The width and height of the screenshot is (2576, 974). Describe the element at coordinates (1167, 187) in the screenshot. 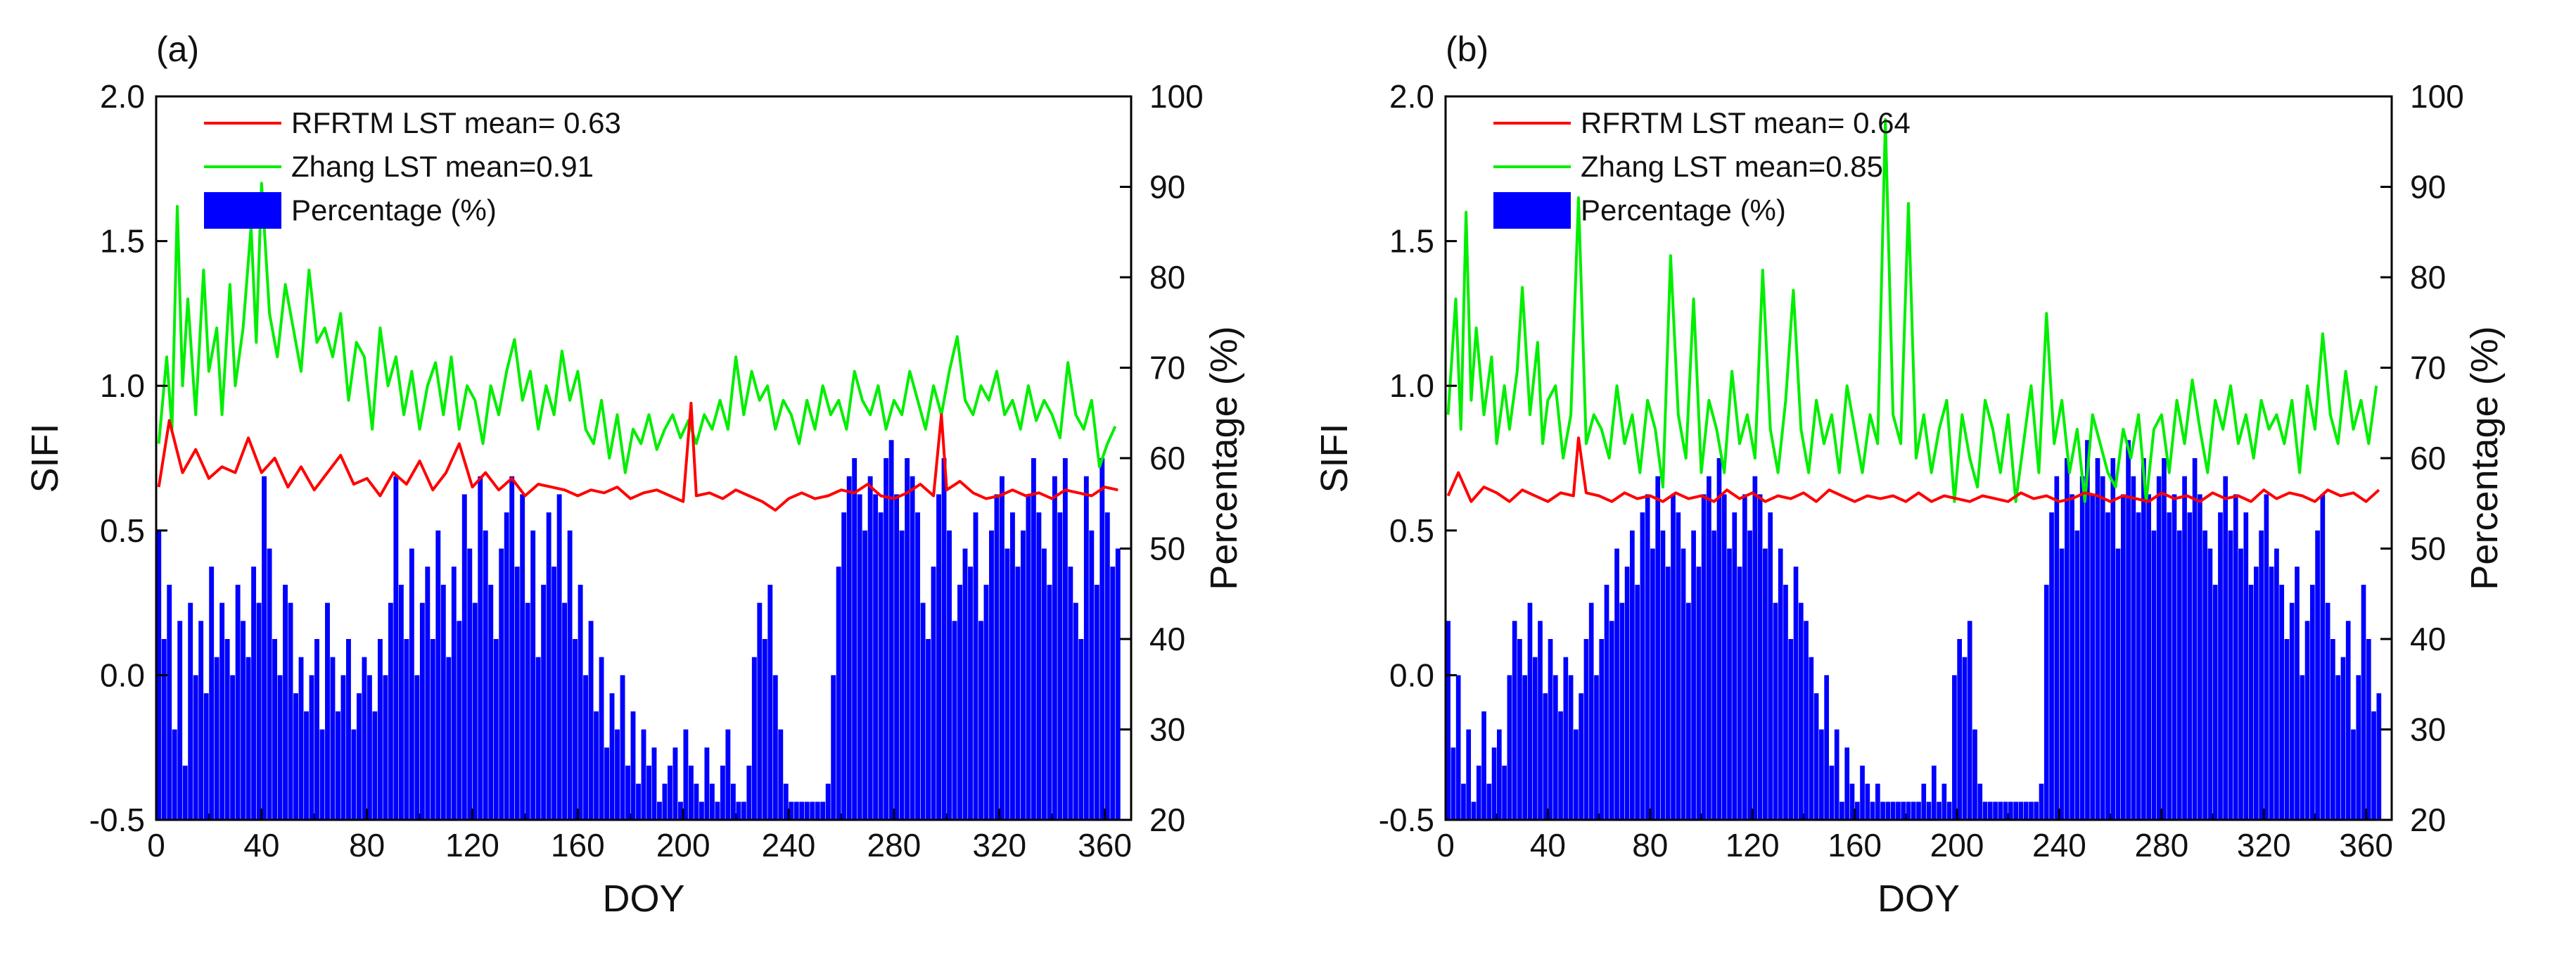

I see `y2-tick-label: 90` at that location.